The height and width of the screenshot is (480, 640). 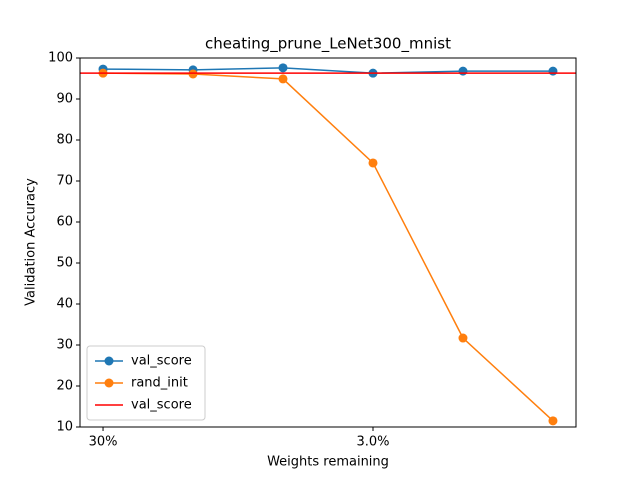 I want to click on y-tick-label: 70, so click(x=64, y=181).